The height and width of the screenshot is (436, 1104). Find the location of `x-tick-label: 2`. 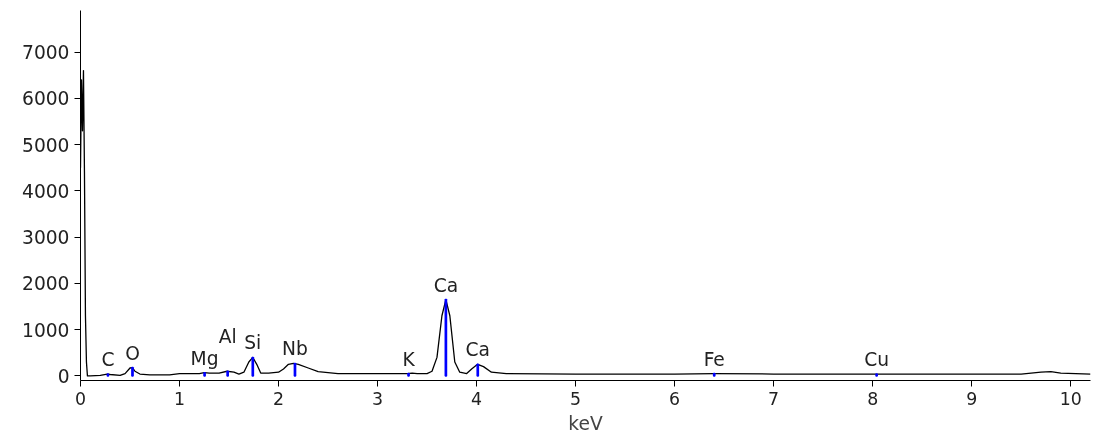

x-tick-label: 2 is located at coordinates (279, 398).